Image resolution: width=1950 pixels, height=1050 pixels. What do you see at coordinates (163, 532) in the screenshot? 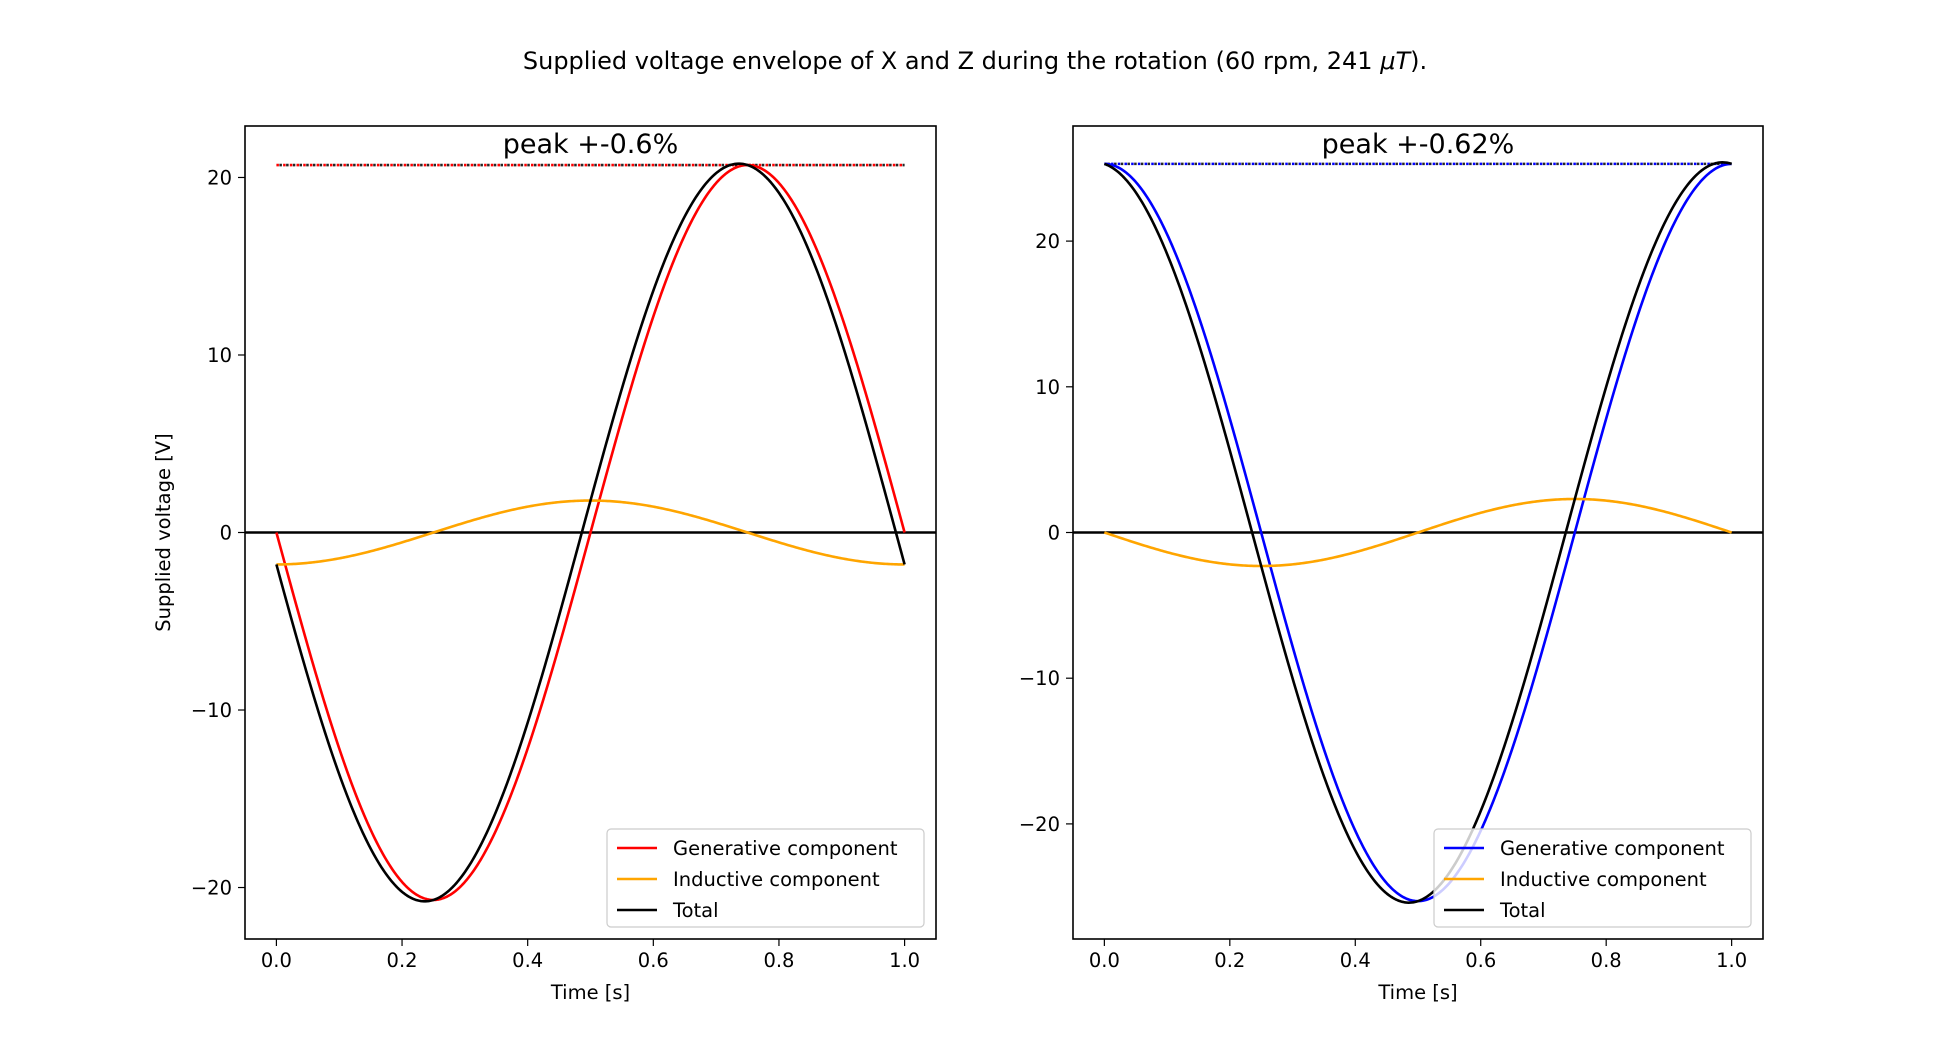
I see `y-axis-label: Supplied voltage [V]` at bounding box center [163, 532].